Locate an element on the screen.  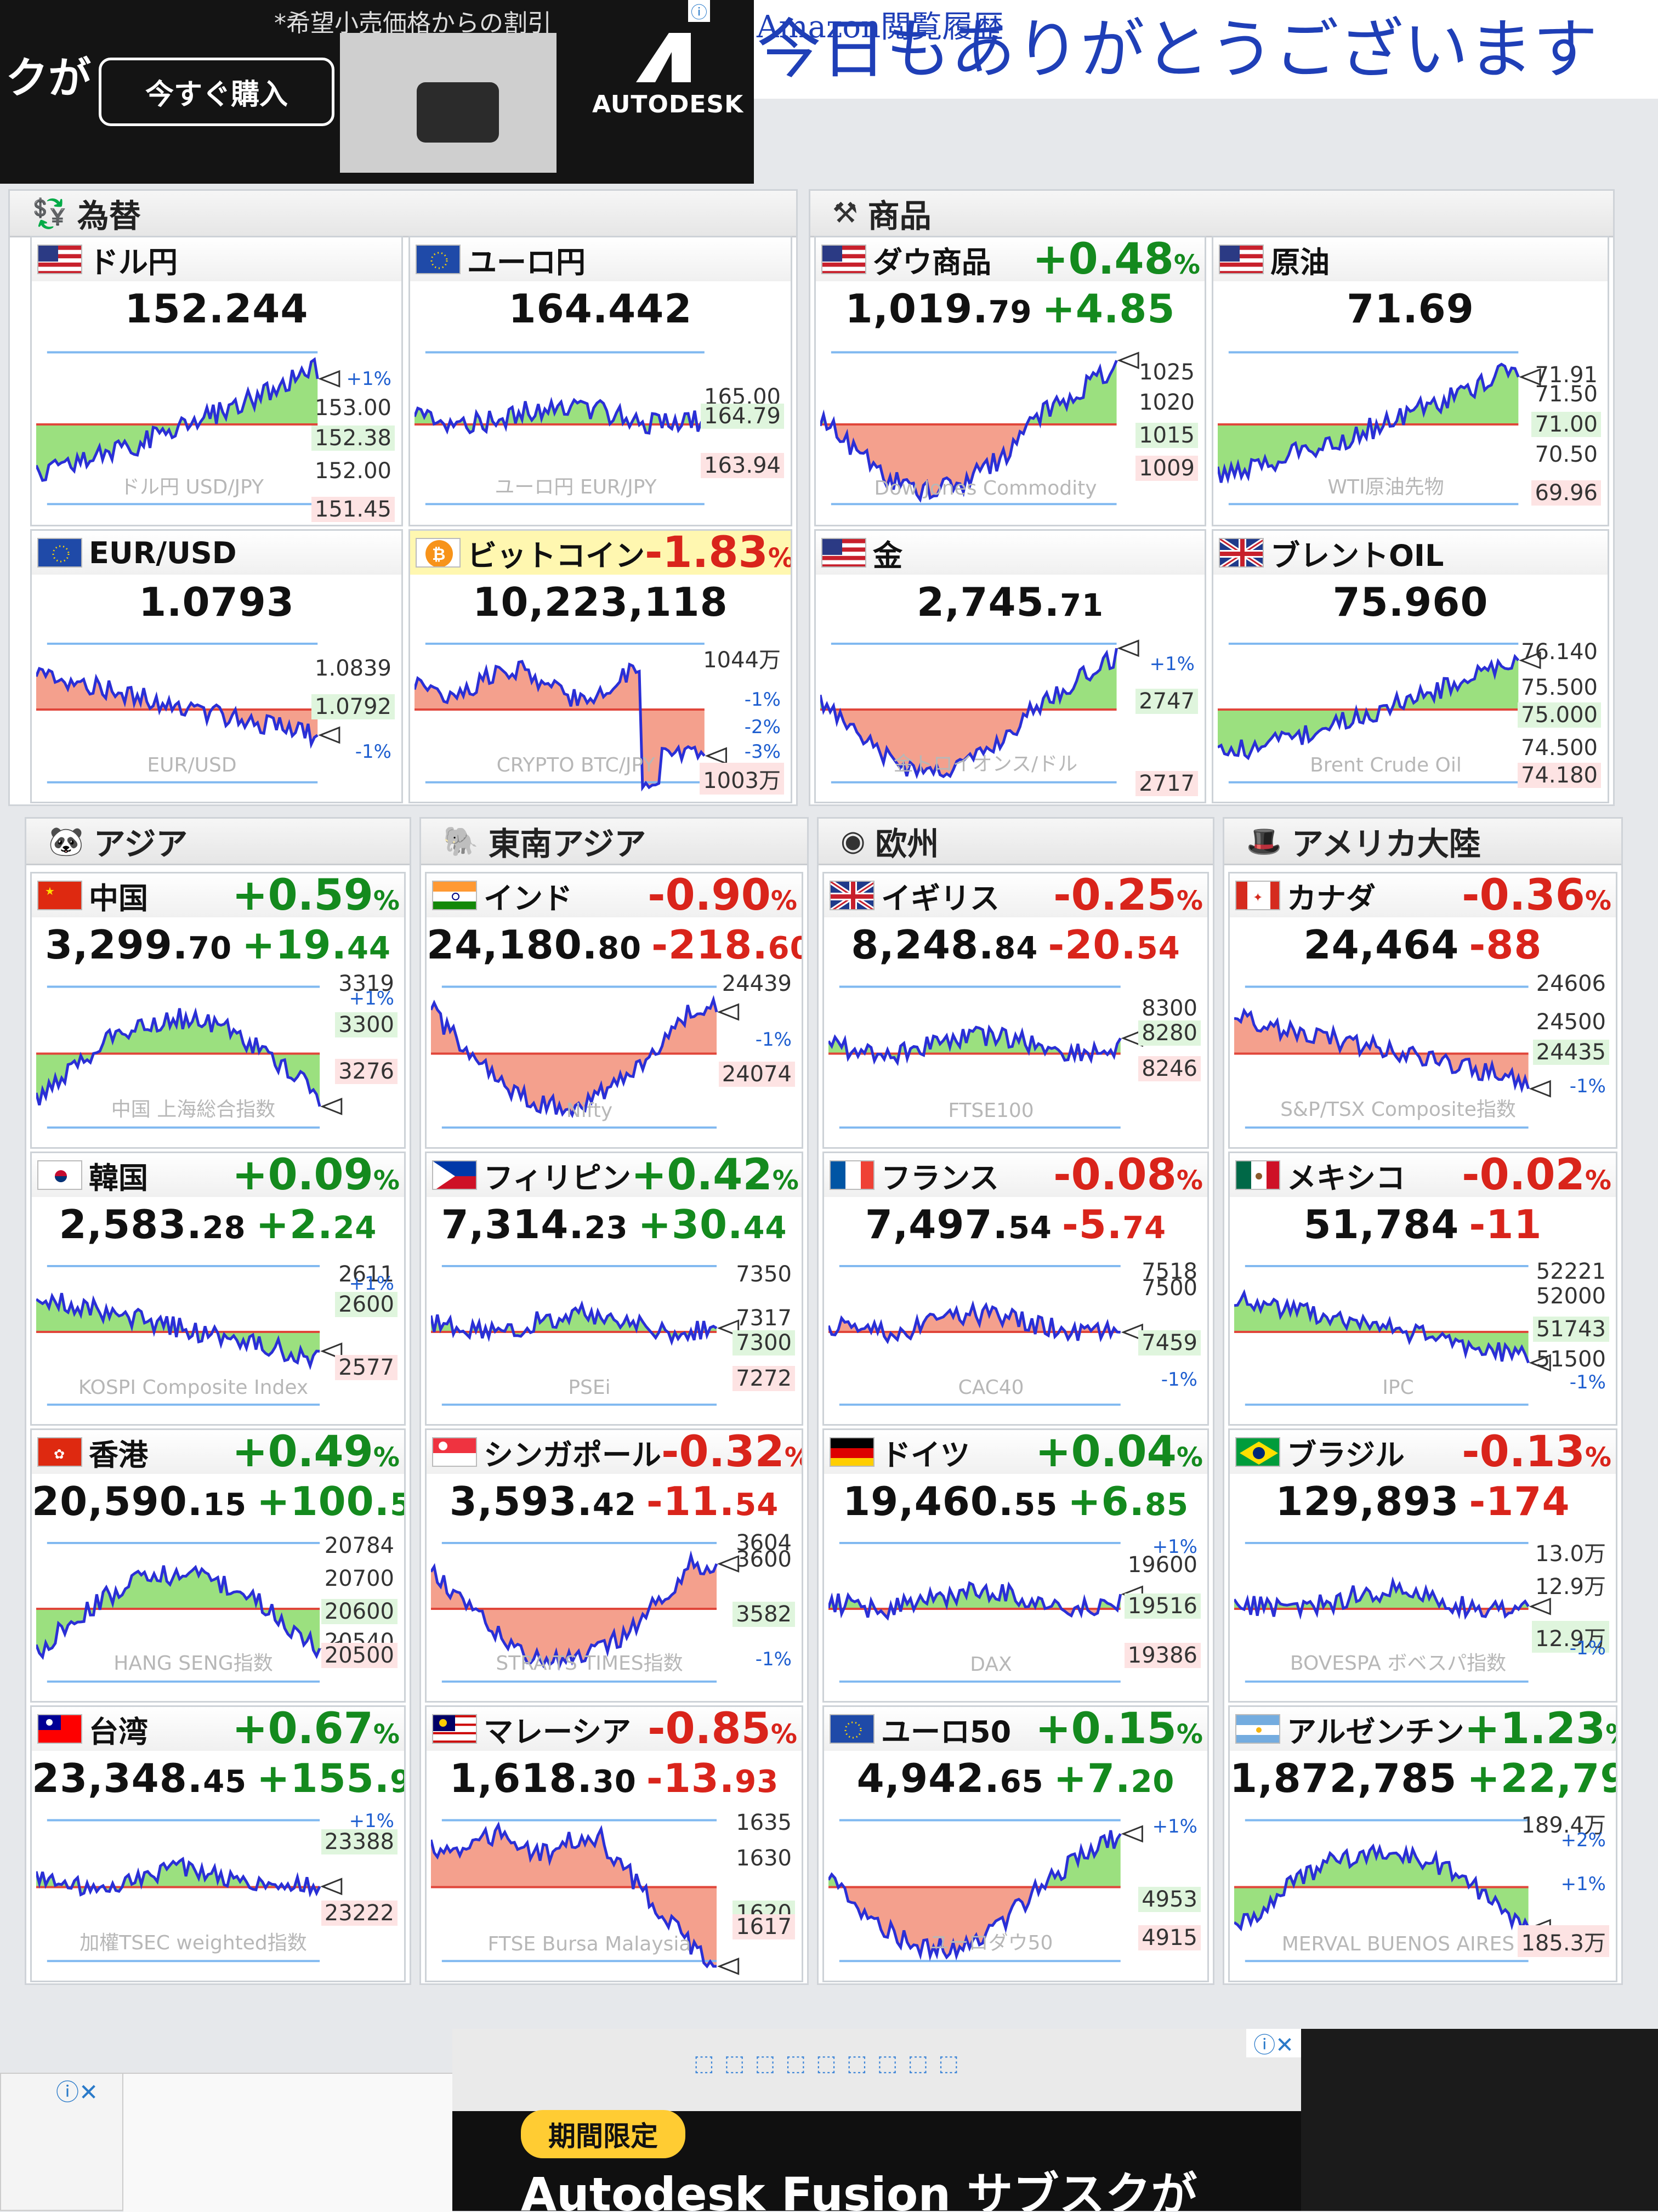
sparkline-chart: HANG SENG指数 20784 20700 20600 20540 20500 is located at coordinates (218, 1608).